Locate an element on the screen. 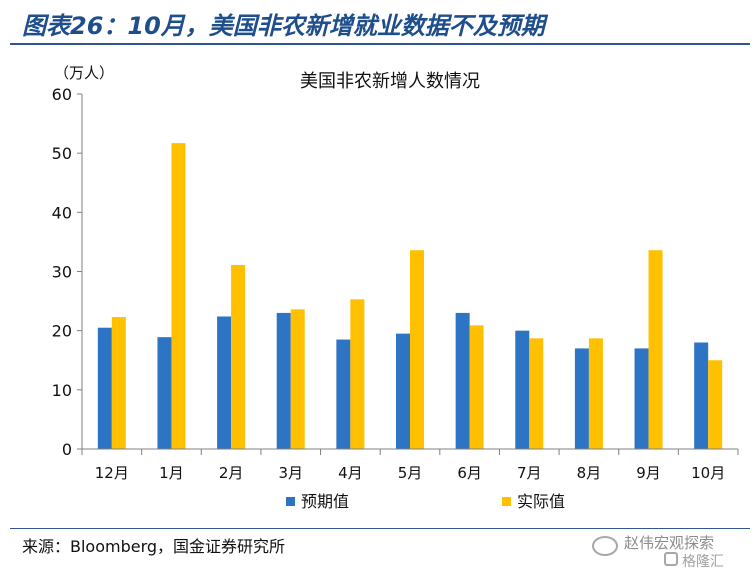  x-tick-label: 8月 is located at coordinates (589, 473).